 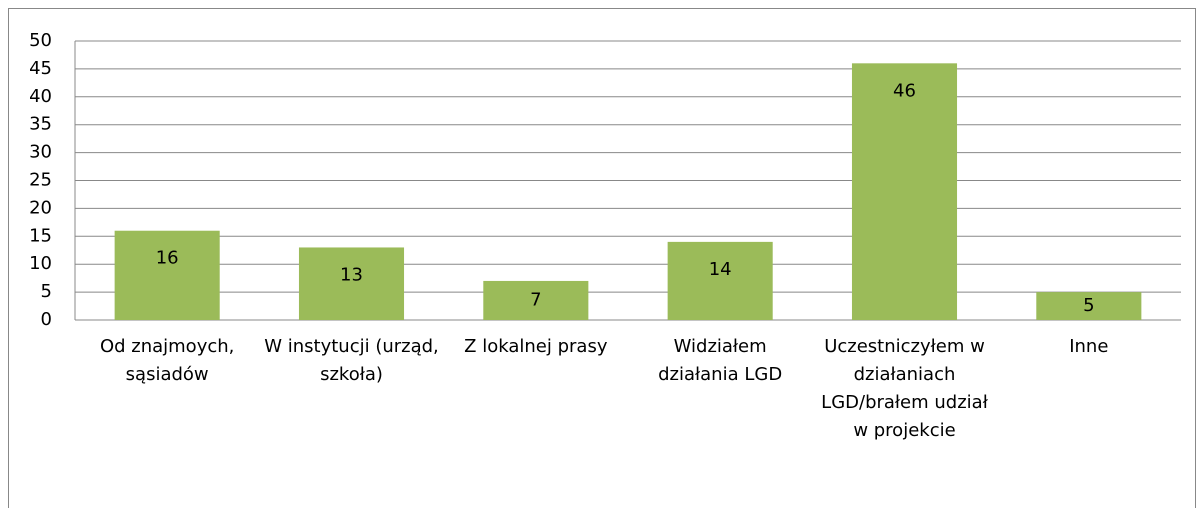 I want to click on data-label: 5, so click(x=1088, y=305).